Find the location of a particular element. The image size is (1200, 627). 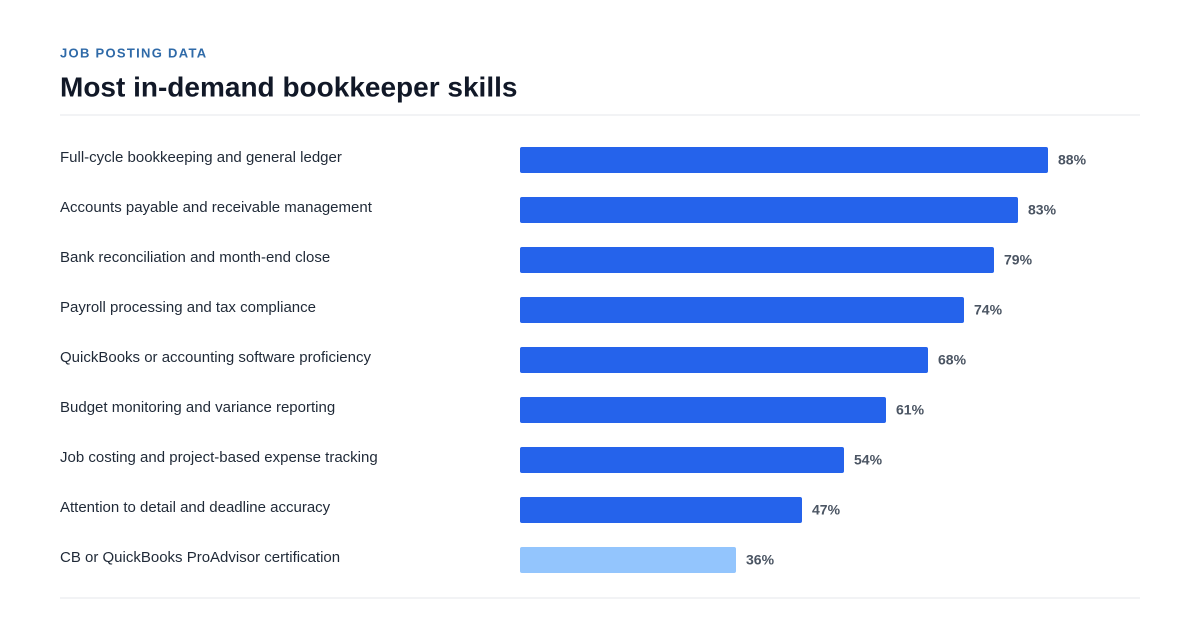

category-label: Budget monitoring and variance reporting is located at coordinates (197, 407).